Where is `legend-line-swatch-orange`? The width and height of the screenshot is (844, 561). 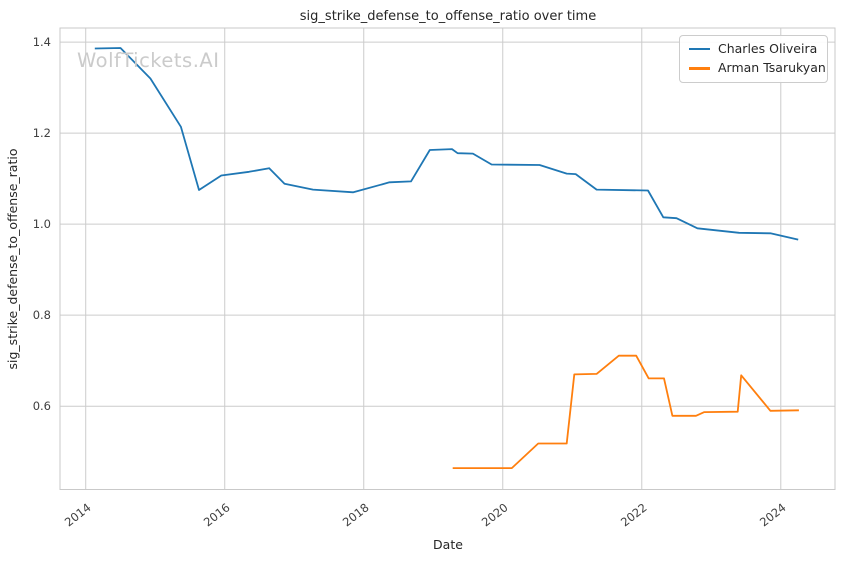 legend-line-swatch-orange is located at coordinates (699, 68).